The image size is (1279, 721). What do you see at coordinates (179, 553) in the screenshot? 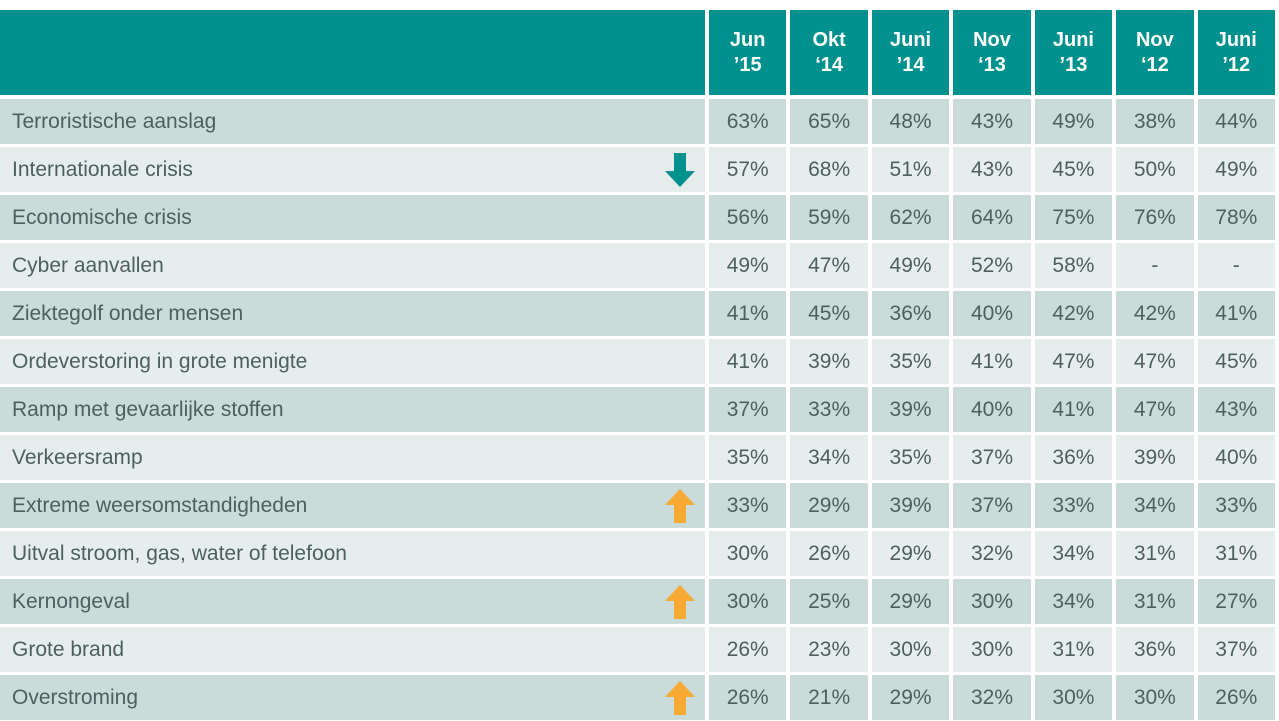
I see `label-text: Uitval stroom, gas, water of telefoon` at bounding box center [179, 553].